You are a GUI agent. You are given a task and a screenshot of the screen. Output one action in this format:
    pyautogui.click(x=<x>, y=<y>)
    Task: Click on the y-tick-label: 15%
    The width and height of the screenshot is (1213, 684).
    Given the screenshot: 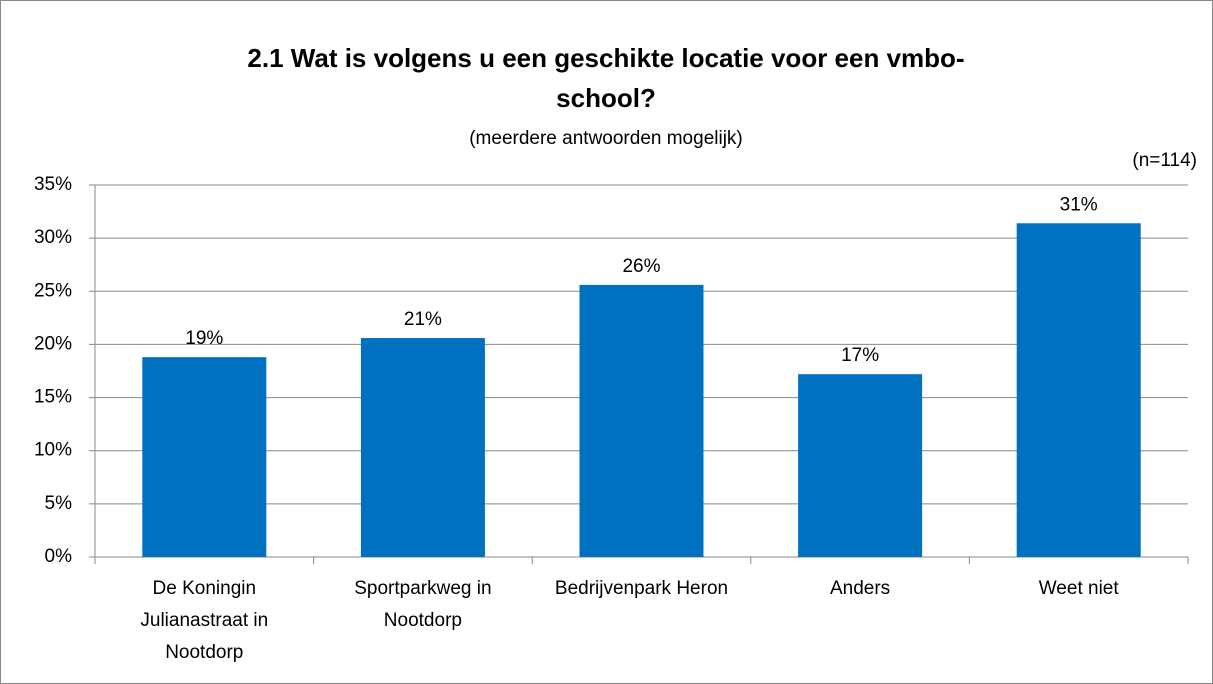 What is the action you would take?
    pyautogui.click(x=53, y=397)
    